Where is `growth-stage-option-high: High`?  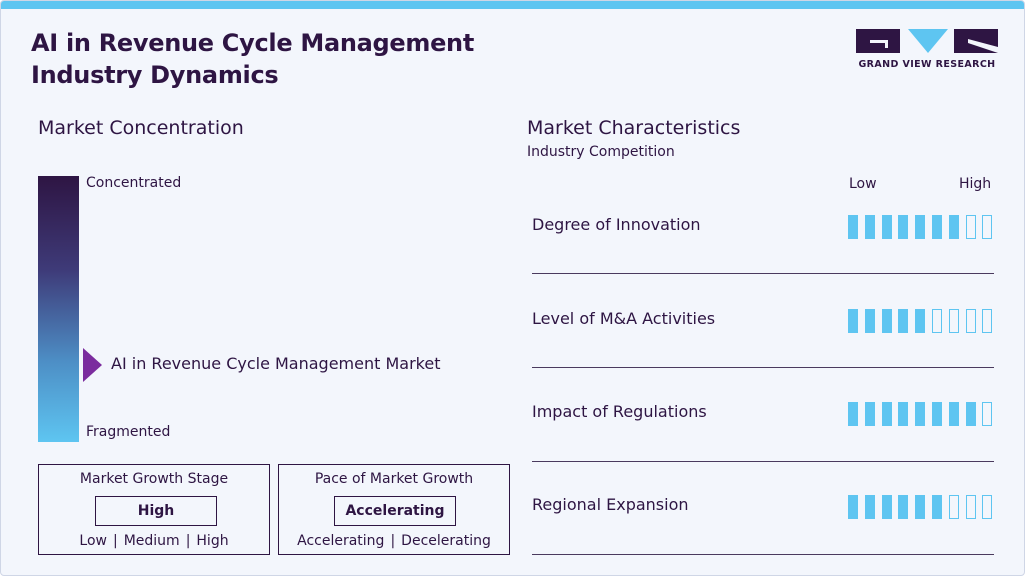
growth-stage-option-high: High is located at coordinates (212, 541).